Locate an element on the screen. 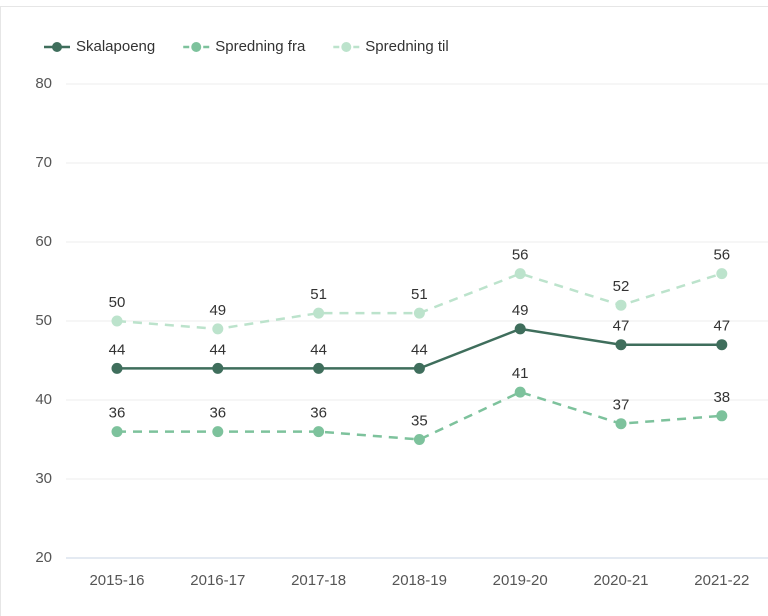 This screenshot has width=768, height=616. x-tick-label: 2016-17 is located at coordinates (217, 580).